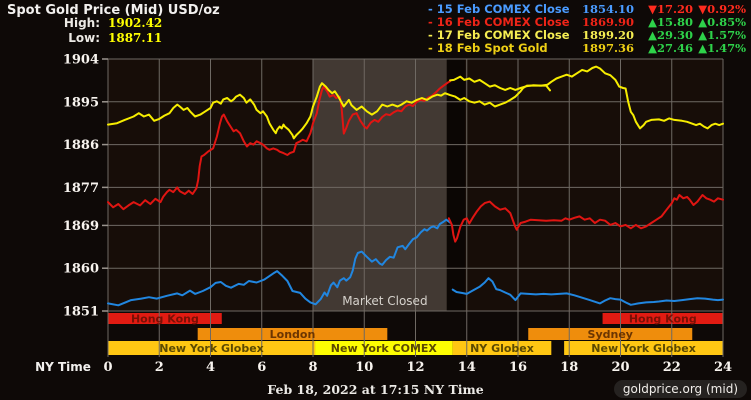  Describe the element at coordinates (329, 111) in the screenshot. I see `price-line-18-feb-spot-gold` at that location.